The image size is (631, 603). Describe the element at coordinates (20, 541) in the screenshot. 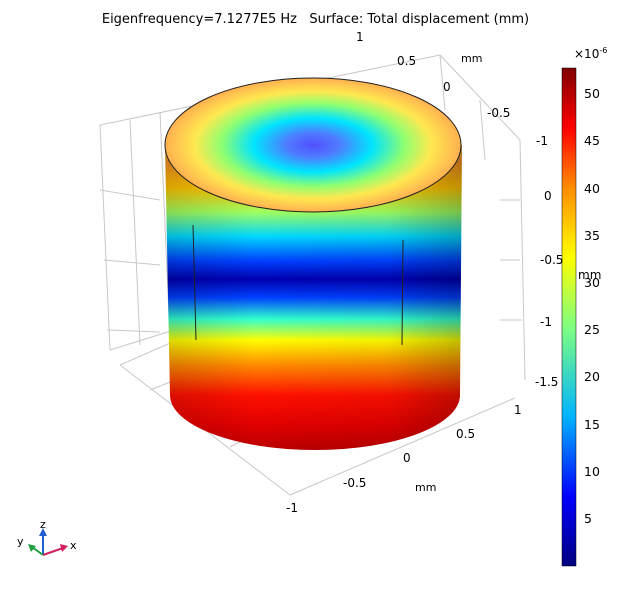

I see `triad-y-label: y` at that location.